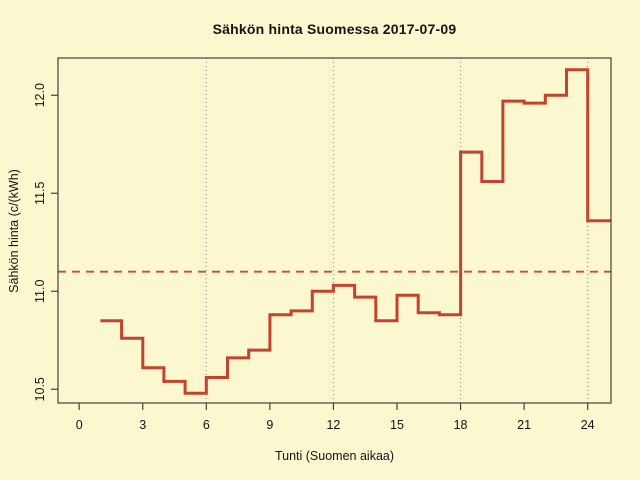 The image size is (640, 480). Describe the element at coordinates (79, 425) in the screenshot. I see `x-tick-label: 0` at that location.